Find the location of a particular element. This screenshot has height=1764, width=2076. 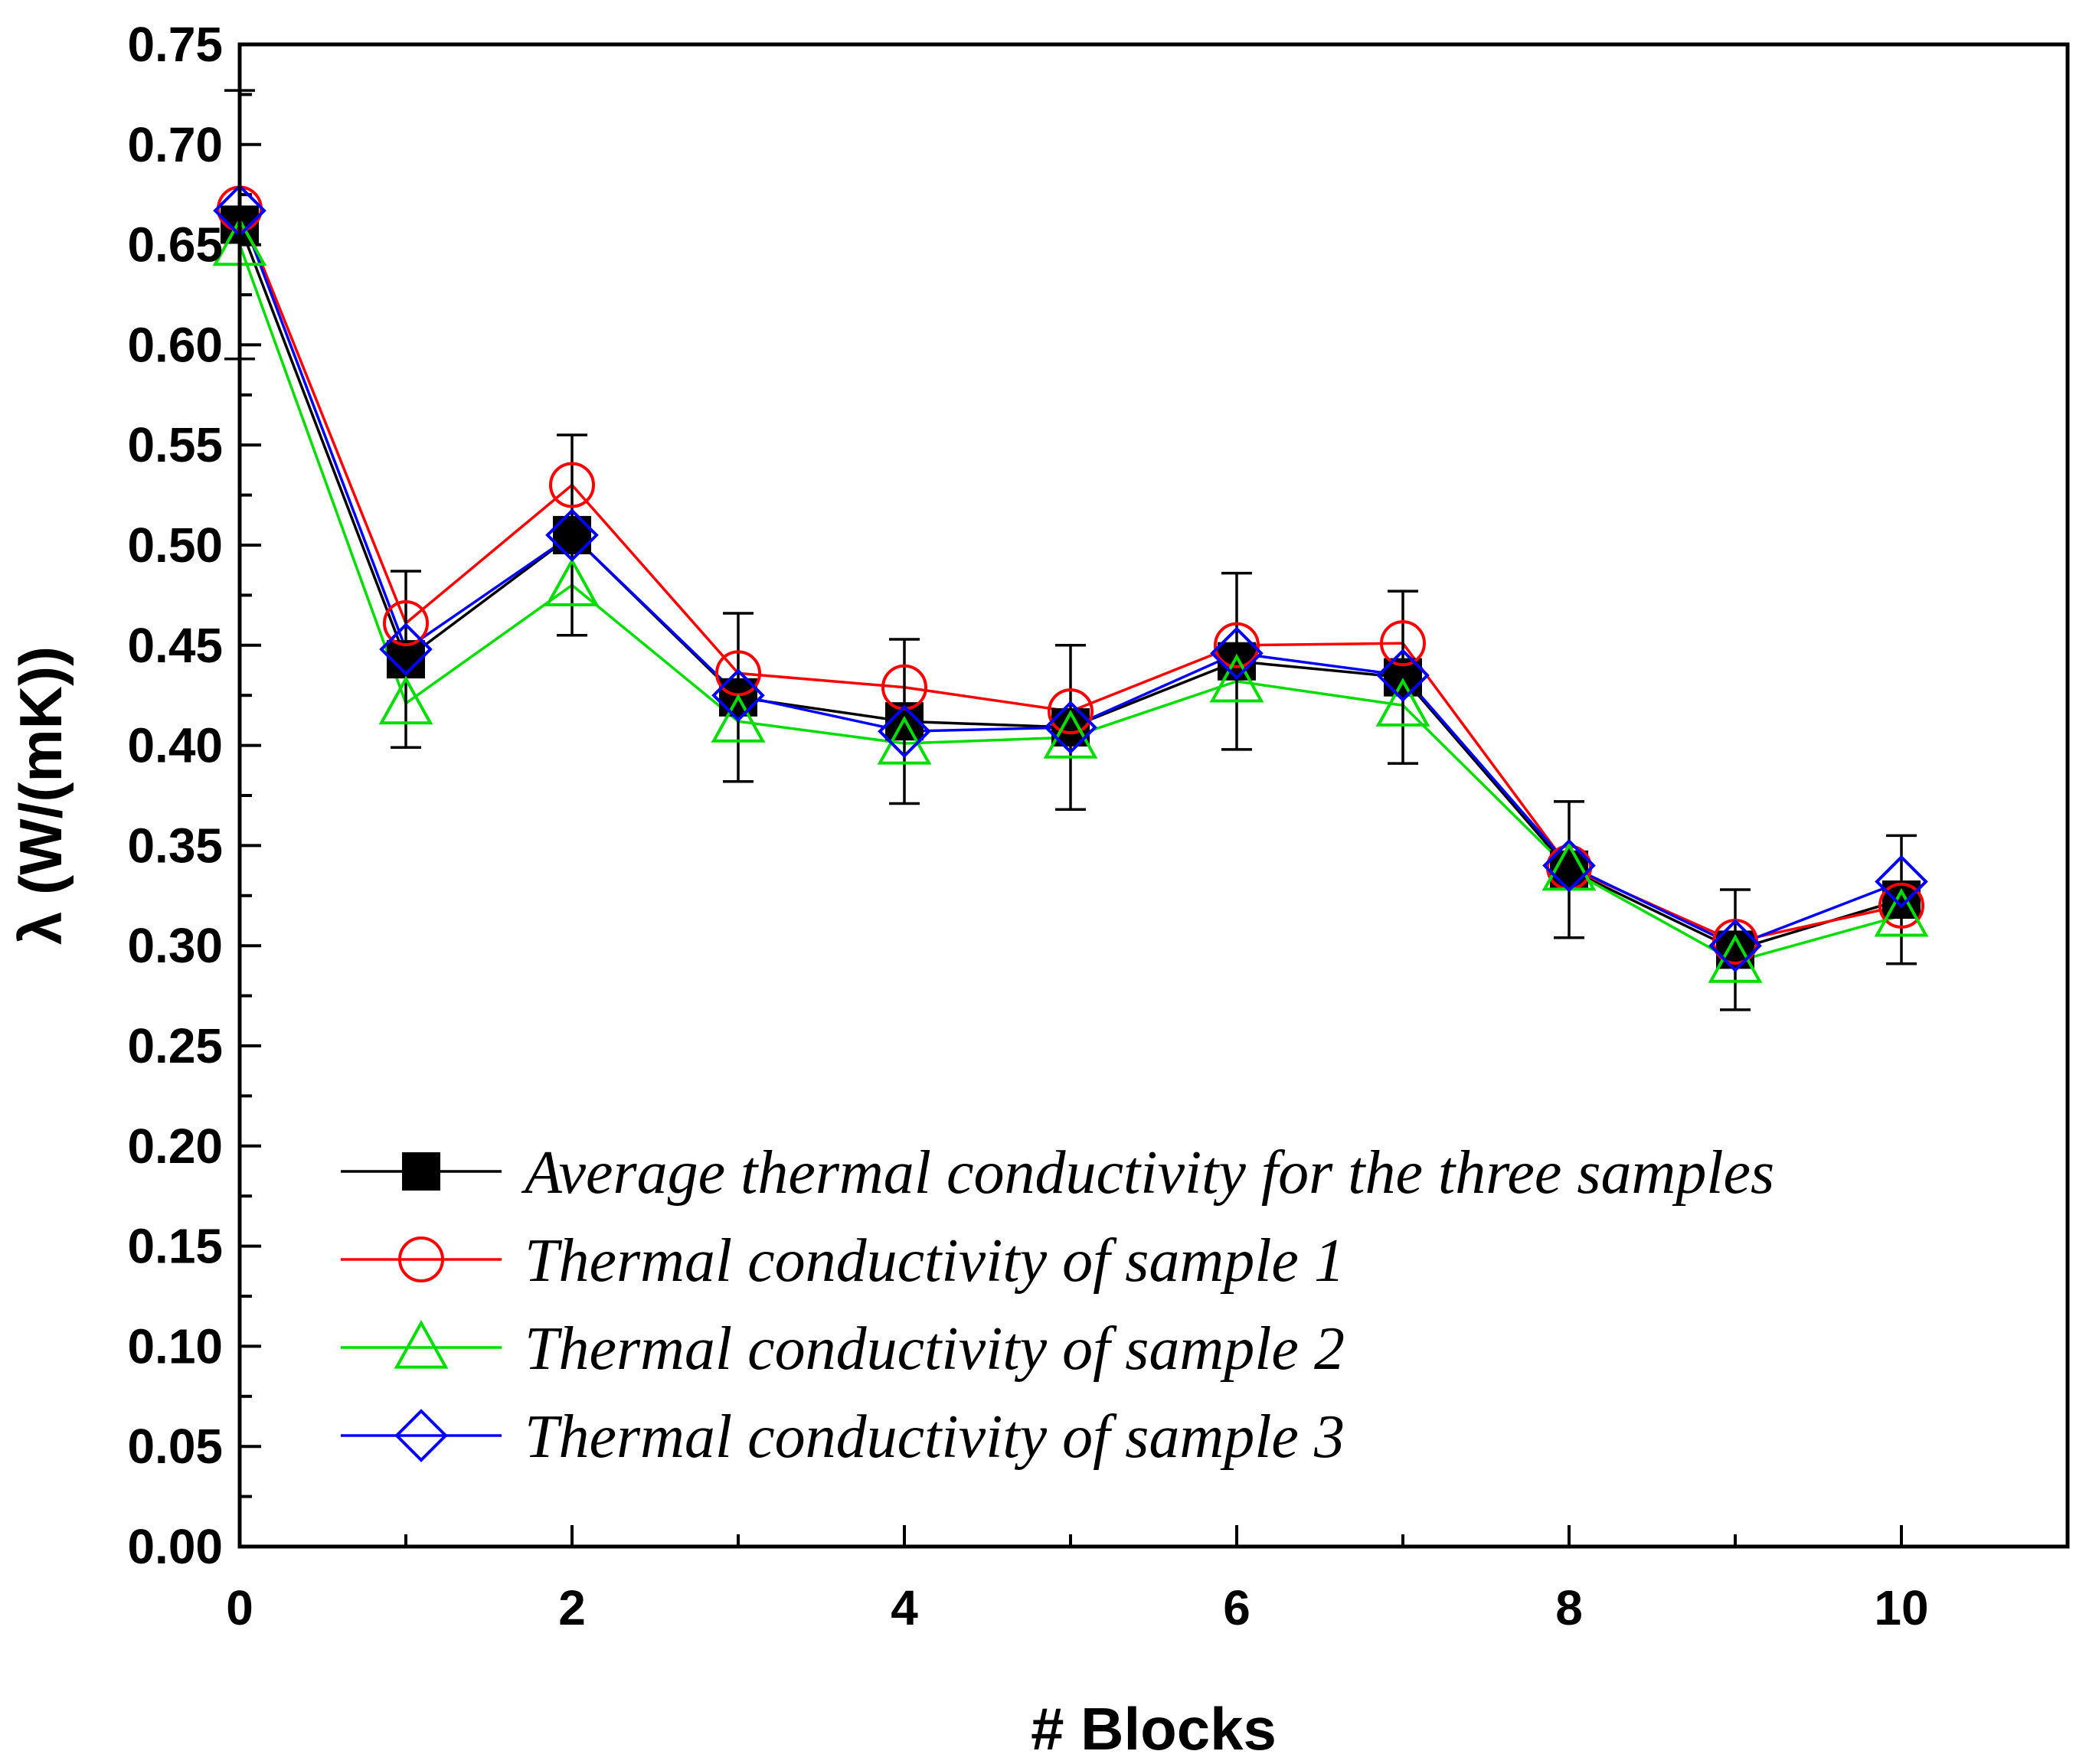

legend-label-3: Thermal conductivity of sample 2 is located at coordinates (935, 1349).